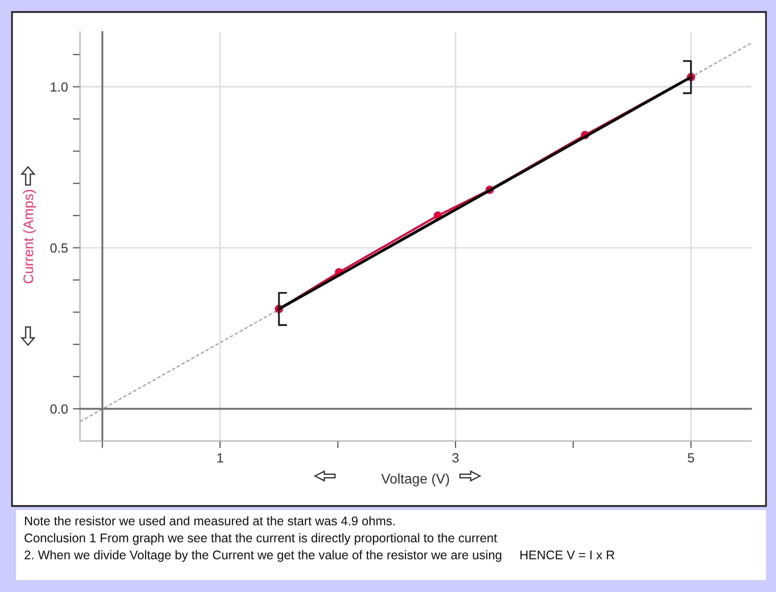  I want to click on text: 2. When we divide Voltage by the Current we get the value of the resistor we are using HENCE V = I x R, so click(319, 556).